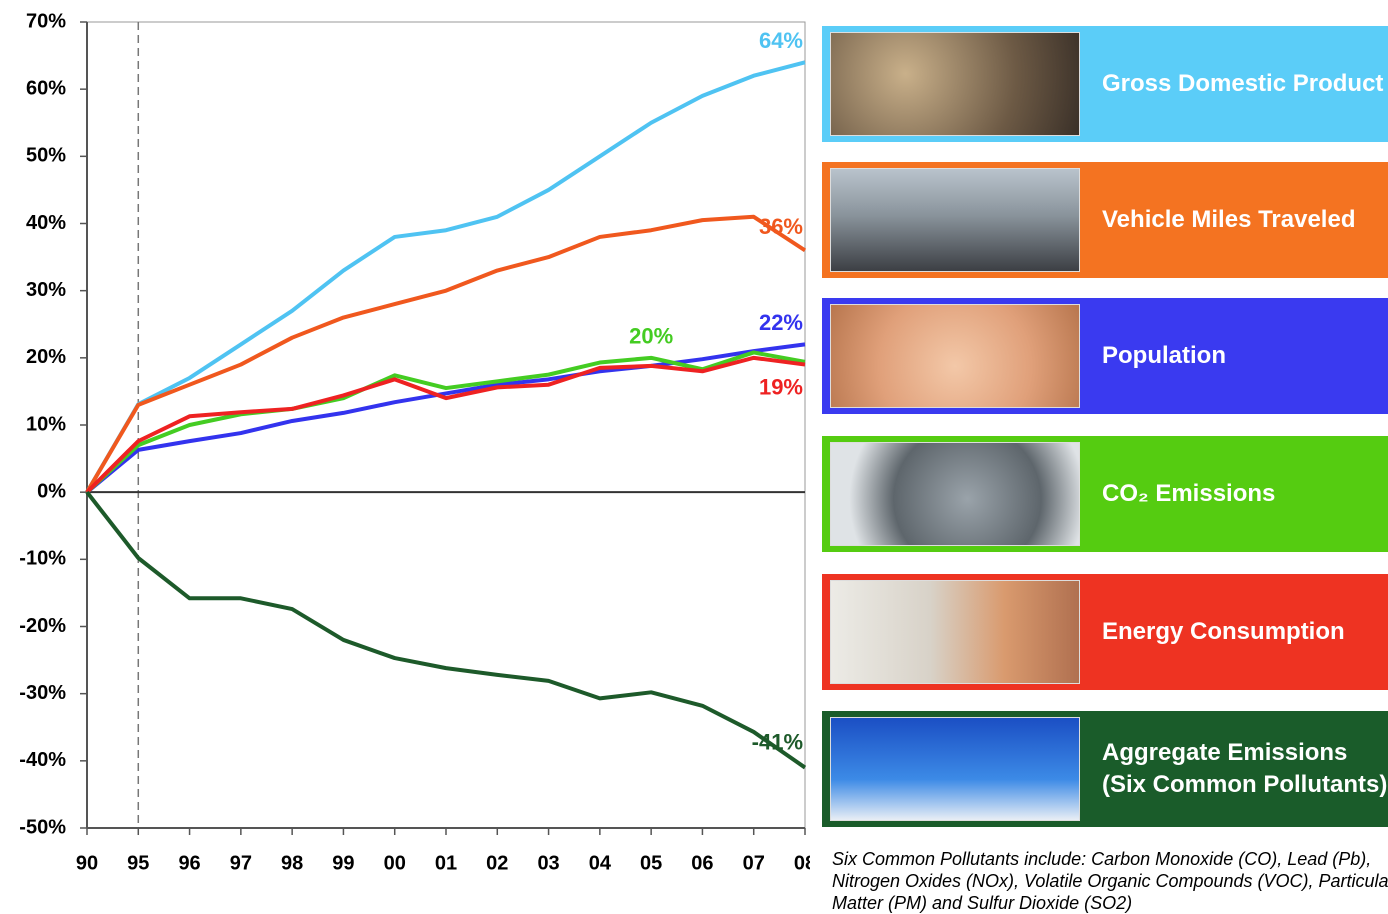 The height and width of the screenshot is (914, 1388). Describe the element at coordinates (781, 40) in the screenshot. I see `data-label: 64%` at that location.